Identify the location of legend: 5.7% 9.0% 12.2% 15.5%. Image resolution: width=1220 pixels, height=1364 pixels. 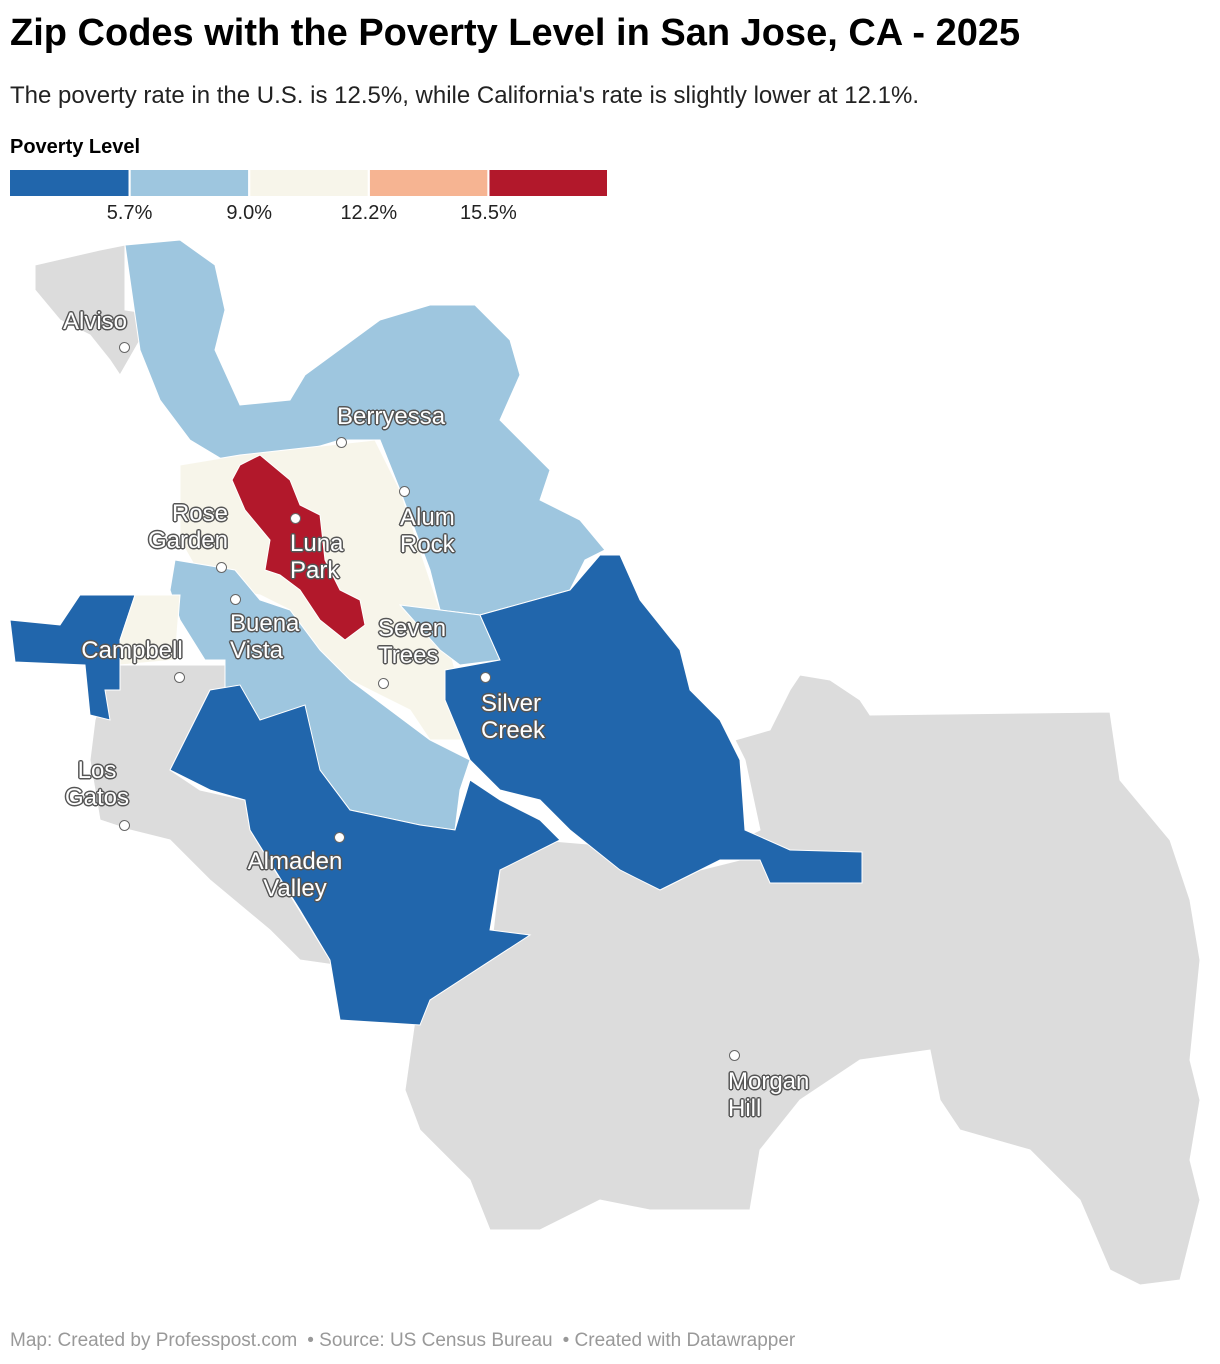
(308, 197).